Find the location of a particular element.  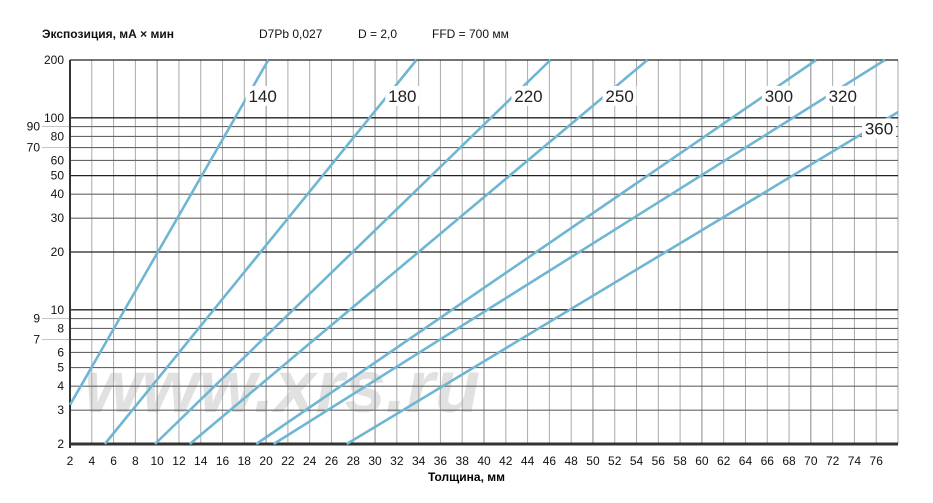

series-label-250: 250 is located at coordinates (619, 96).